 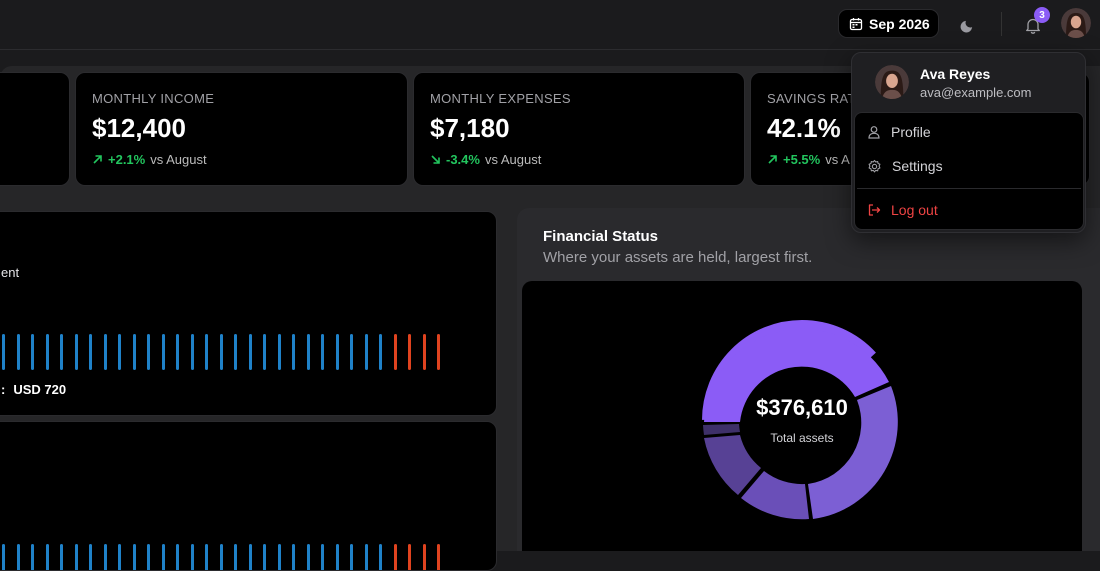 I want to click on donut-ring, so click(x=800, y=424).